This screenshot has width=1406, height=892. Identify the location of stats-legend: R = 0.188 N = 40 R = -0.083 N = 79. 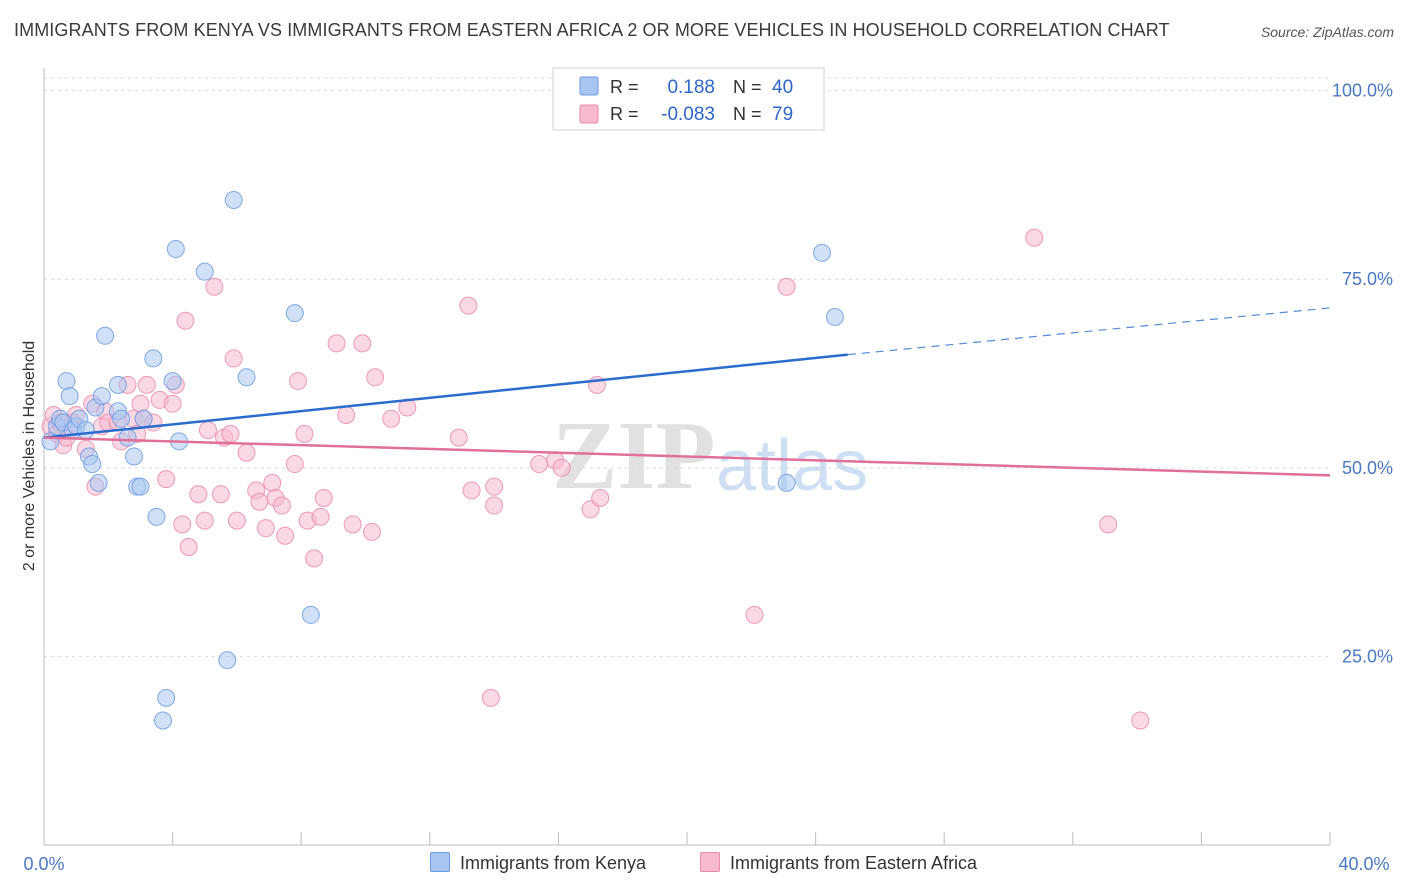
(688, 99).